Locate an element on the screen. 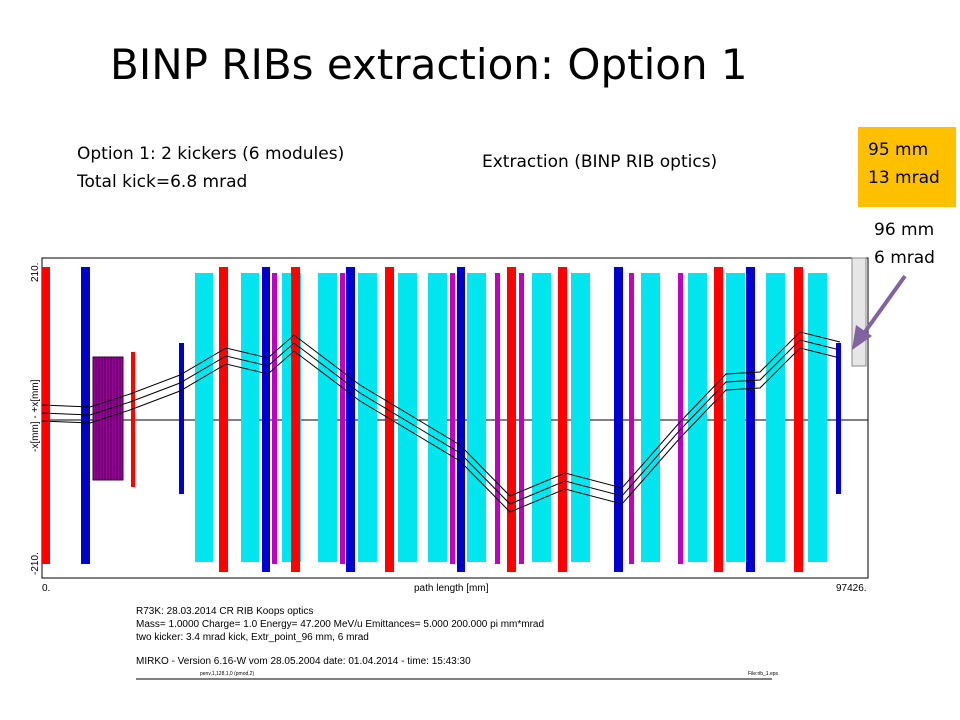 The width and height of the screenshot is (960, 720). x-end-label: 97426. is located at coordinates (851, 588).